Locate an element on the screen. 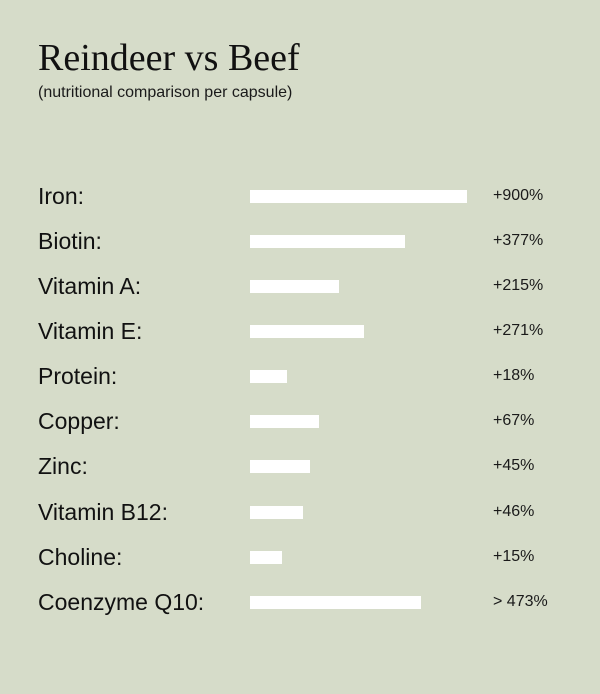  chart-row-coenzyme-q10: Coenzyme Q10: > 473% is located at coordinates (300, 609).